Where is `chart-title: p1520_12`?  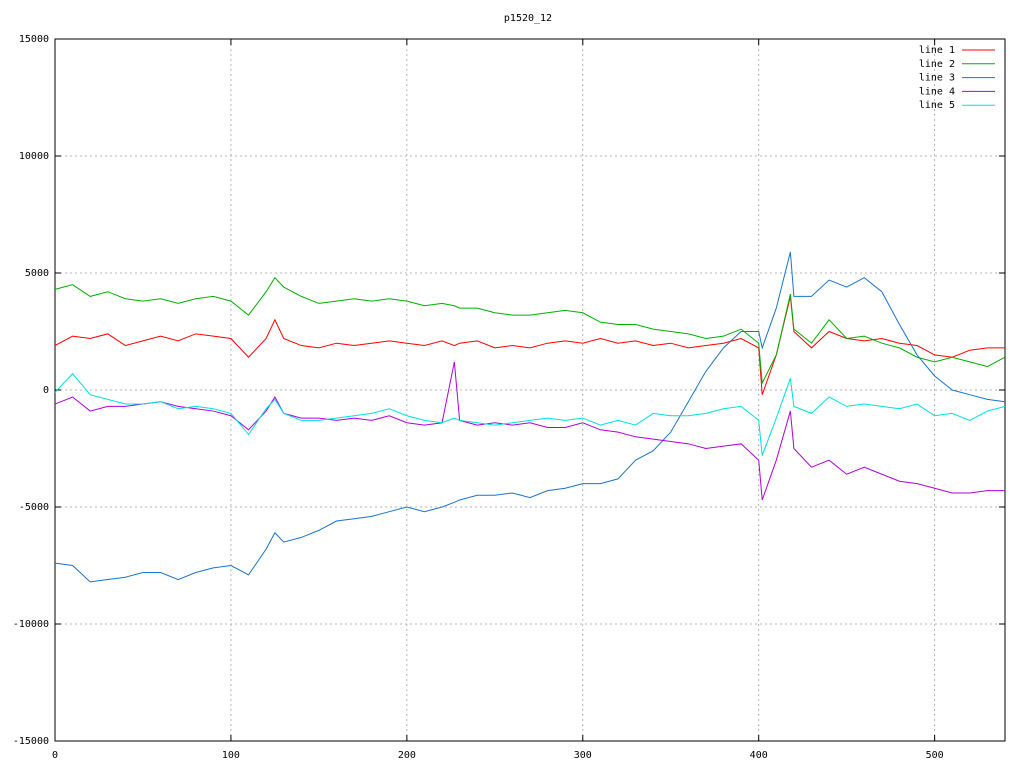
chart-title: p1520_12 is located at coordinates (528, 18).